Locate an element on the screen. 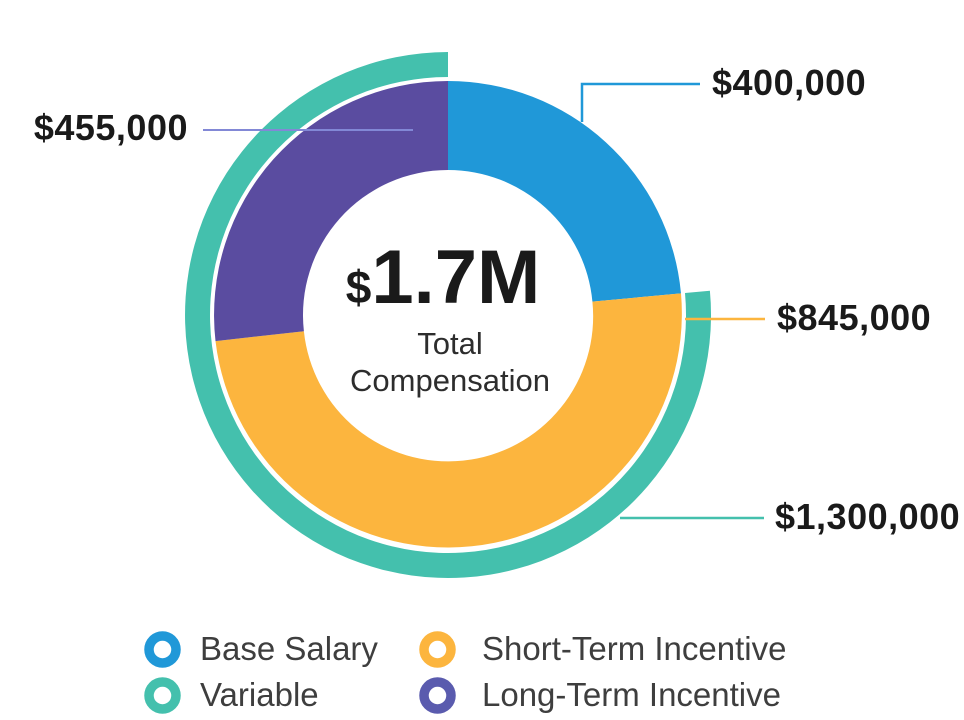 This screenshot has height=720, width=964. caption-line-2: Compensation is located at coordinates (450, 380).